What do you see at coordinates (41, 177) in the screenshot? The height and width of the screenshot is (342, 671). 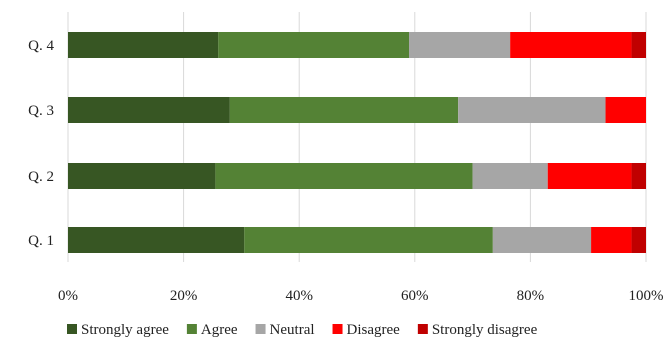 I see `y-tick-label: Q. 2` at bounding box center [41, 177].